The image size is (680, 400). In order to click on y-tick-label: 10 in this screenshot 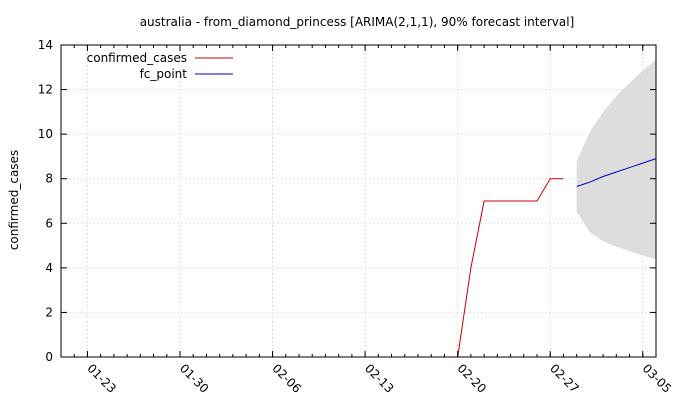, I will do `click(45, 134)`.